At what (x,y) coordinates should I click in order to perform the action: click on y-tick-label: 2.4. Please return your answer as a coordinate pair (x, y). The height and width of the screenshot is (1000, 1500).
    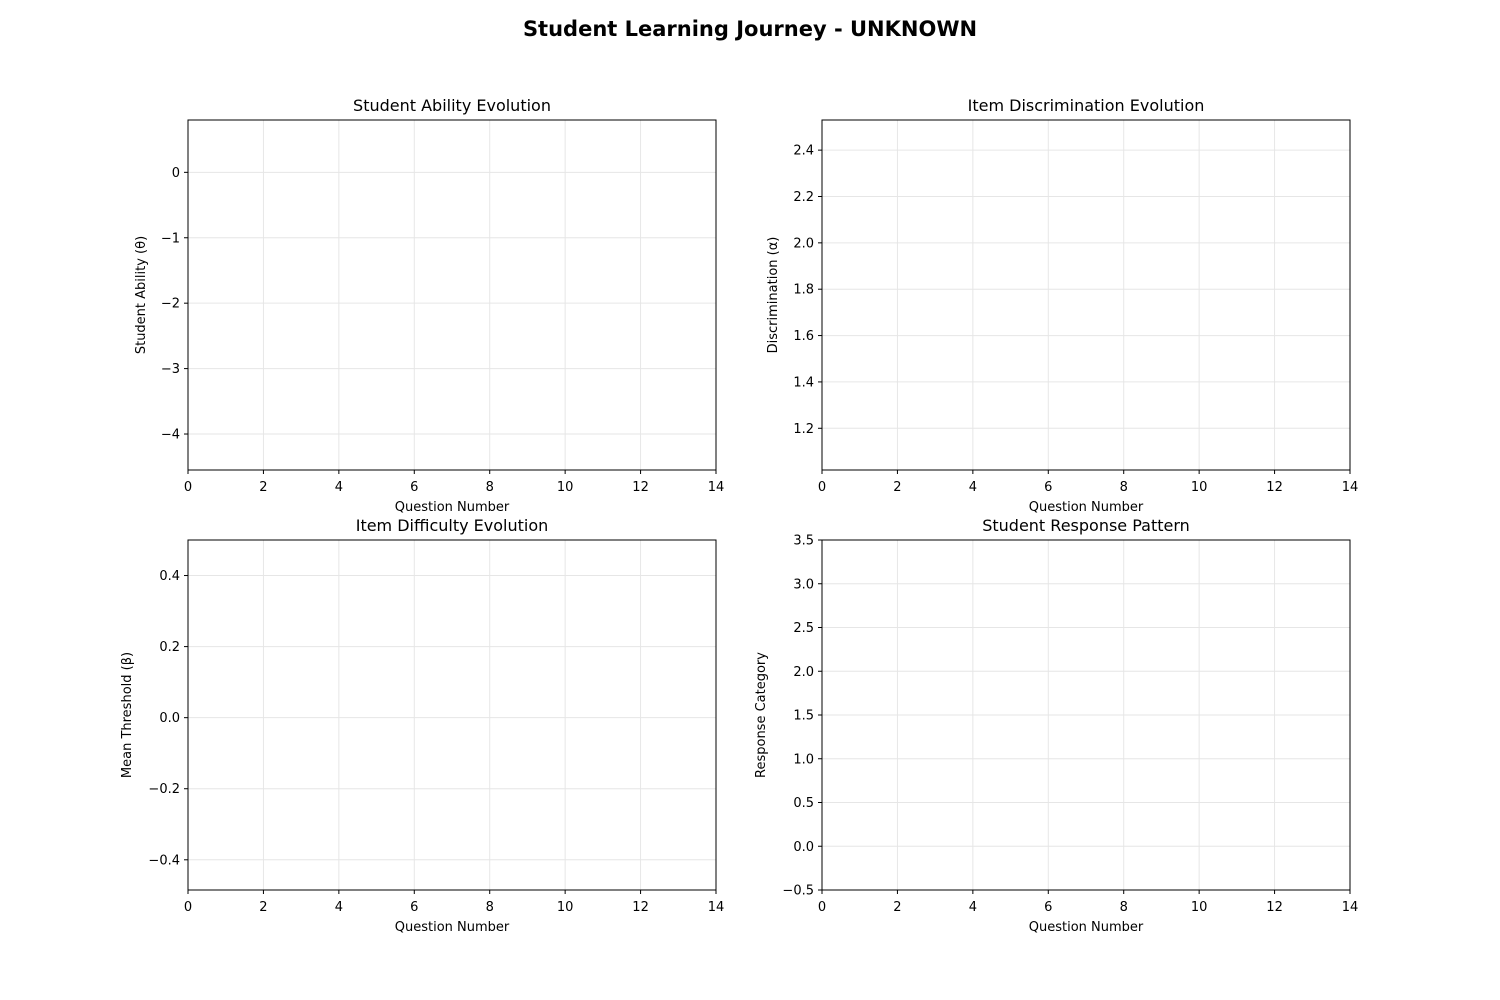
    Looking at the image, I should click on (803, 151).